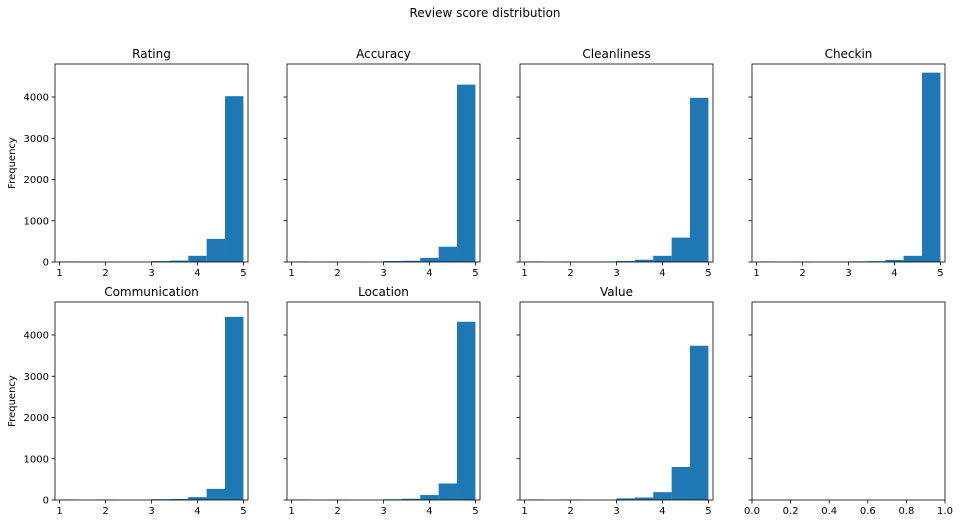 The width and height of the screenshot is (961, 523). What do you see at coordinates (616, 54) in the screenshot?
I see `subplot-title: Cleanliness` at bounding box center [616, 54].